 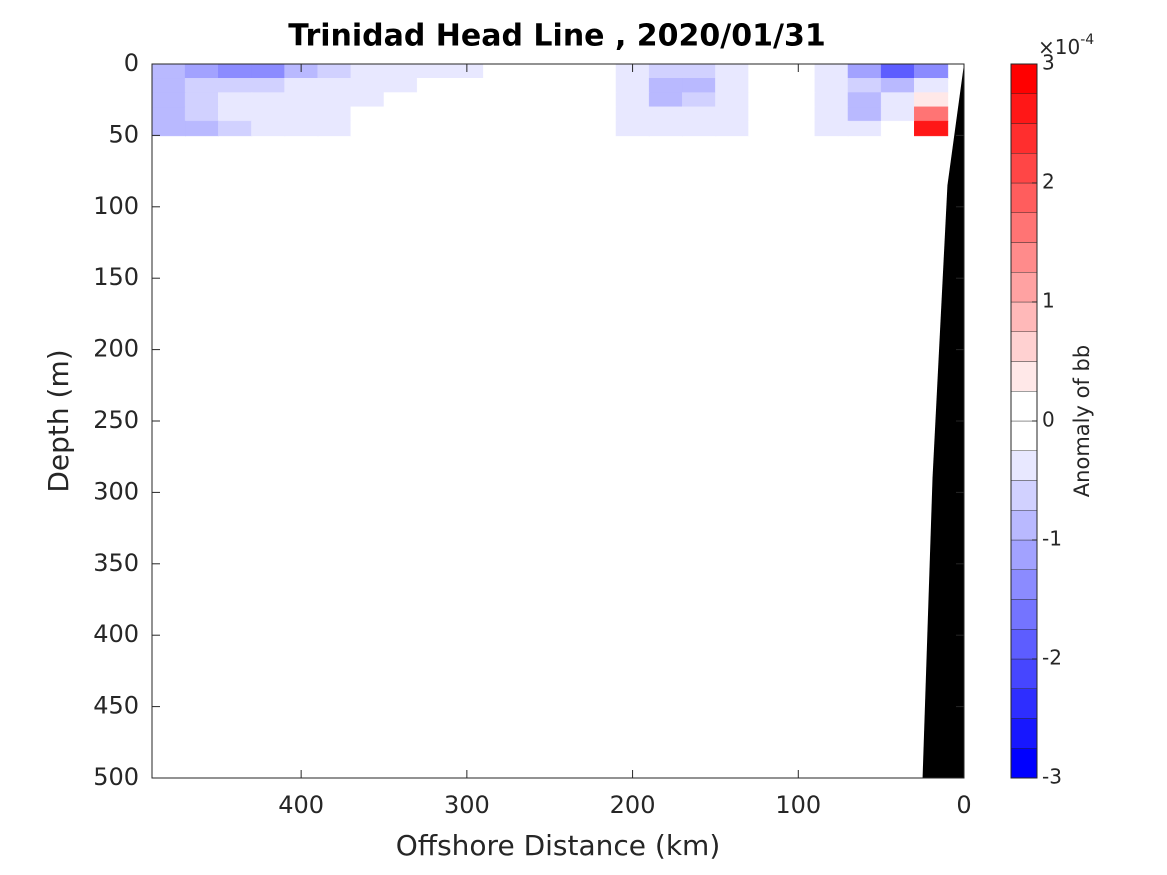 What do you see at coordinates (116, 206) in the screenshot?
I see `y-tick-label: 100` at bounding box center [116, 206].